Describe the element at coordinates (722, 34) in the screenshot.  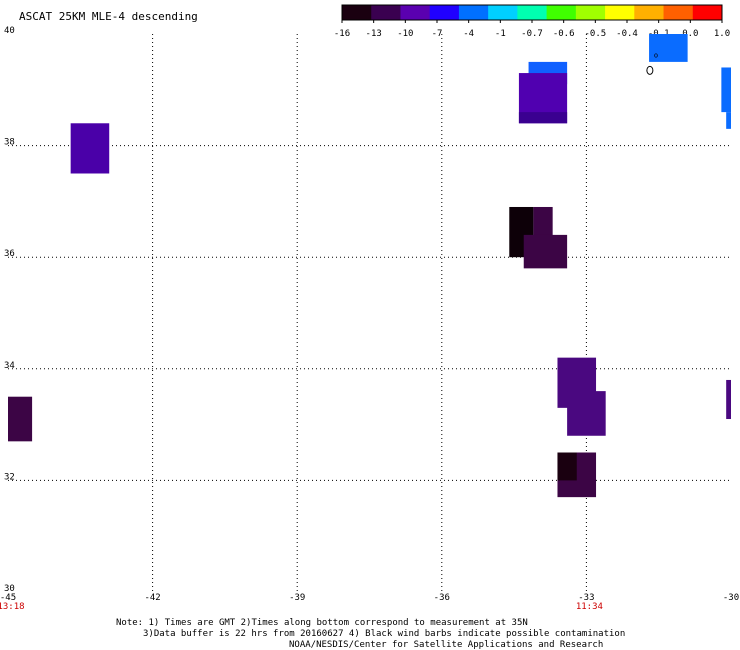
I see `colorbar-label: 1.0` at that location.